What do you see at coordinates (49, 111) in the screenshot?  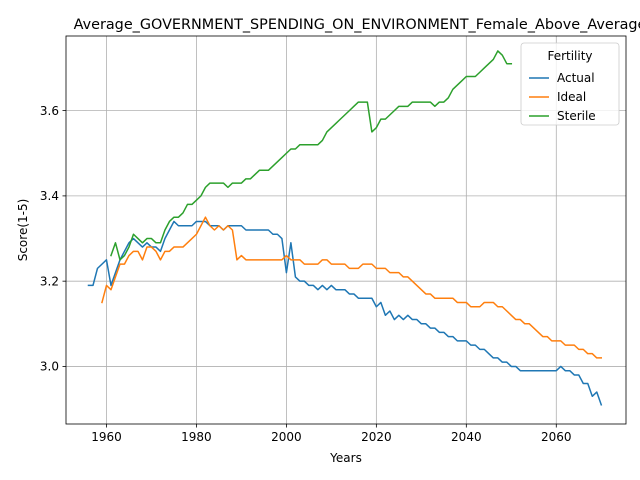 I see `y-tick-label: 3.6` at bounding box center [49, 111].